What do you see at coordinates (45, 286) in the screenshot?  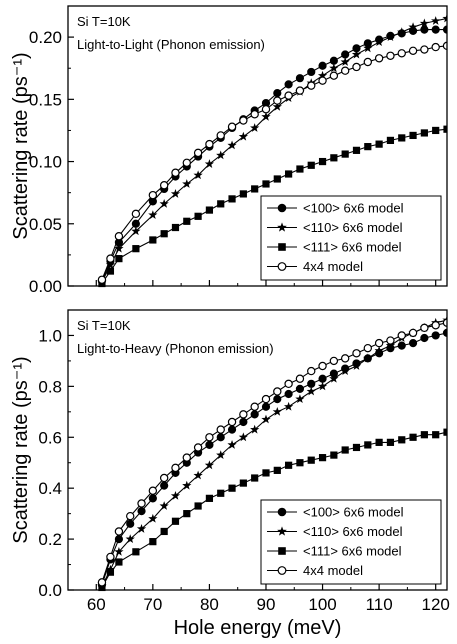 I see `y-tick-label: 0.00` at bounding box center [45, 286].